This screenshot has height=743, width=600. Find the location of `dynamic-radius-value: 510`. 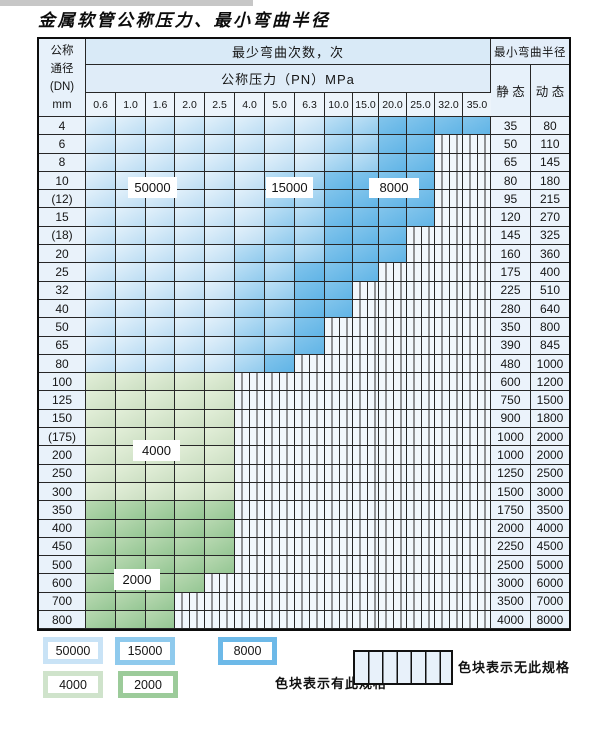

dynamic-radius-value: 510 is located at coordinates (550, 290).